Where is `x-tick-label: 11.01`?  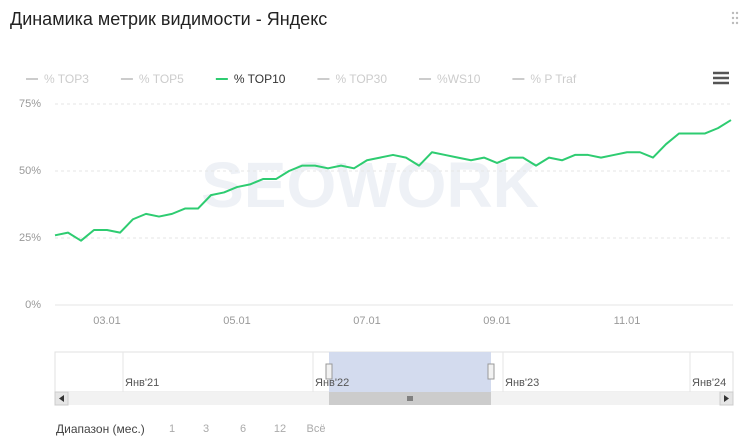
x-tick-label: 11.01 is located at coordinates (627, 321).